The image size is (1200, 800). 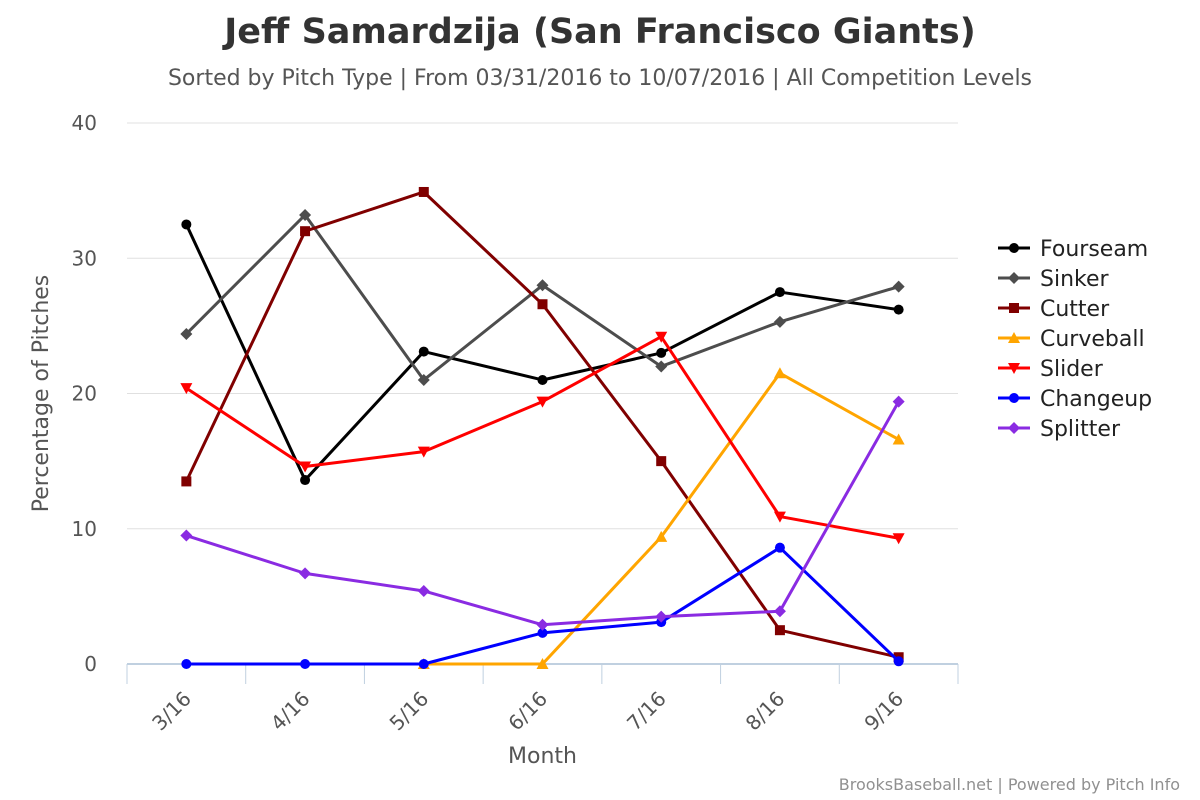 I want to click on legend-item-fourseam: Fourseam, so click(x=1073, y=249).